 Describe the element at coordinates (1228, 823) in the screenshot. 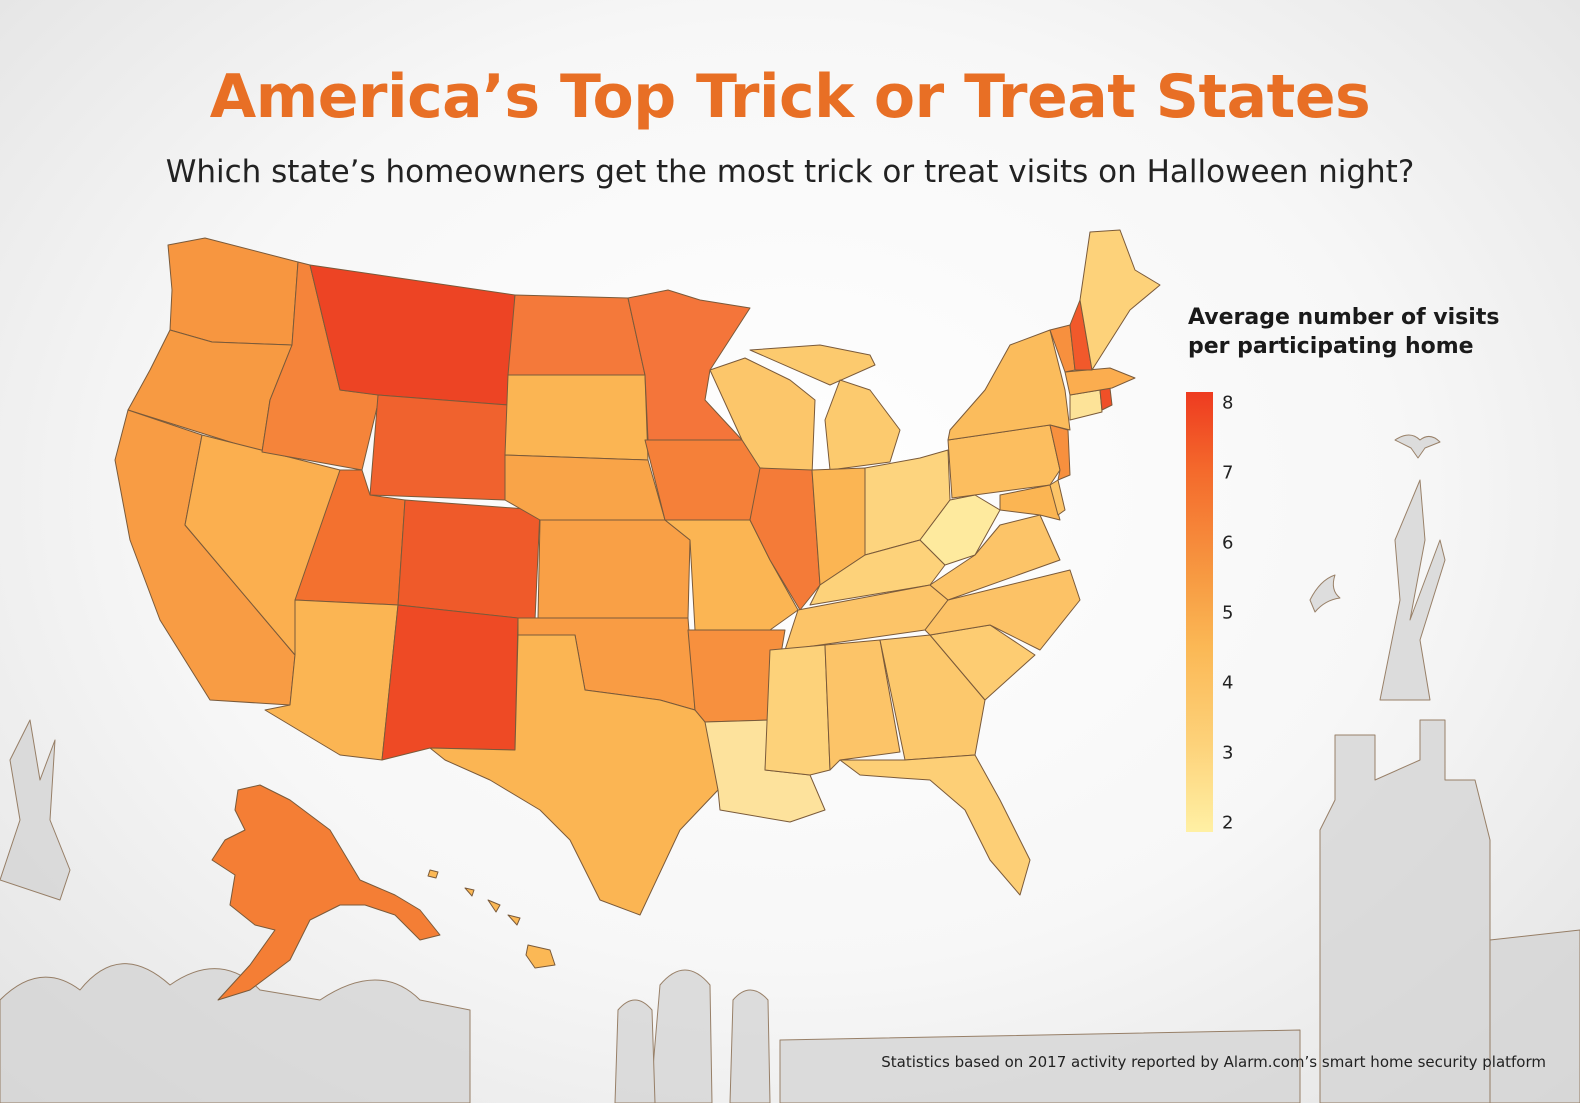

I see `legend-tick-2: 2` at that location.